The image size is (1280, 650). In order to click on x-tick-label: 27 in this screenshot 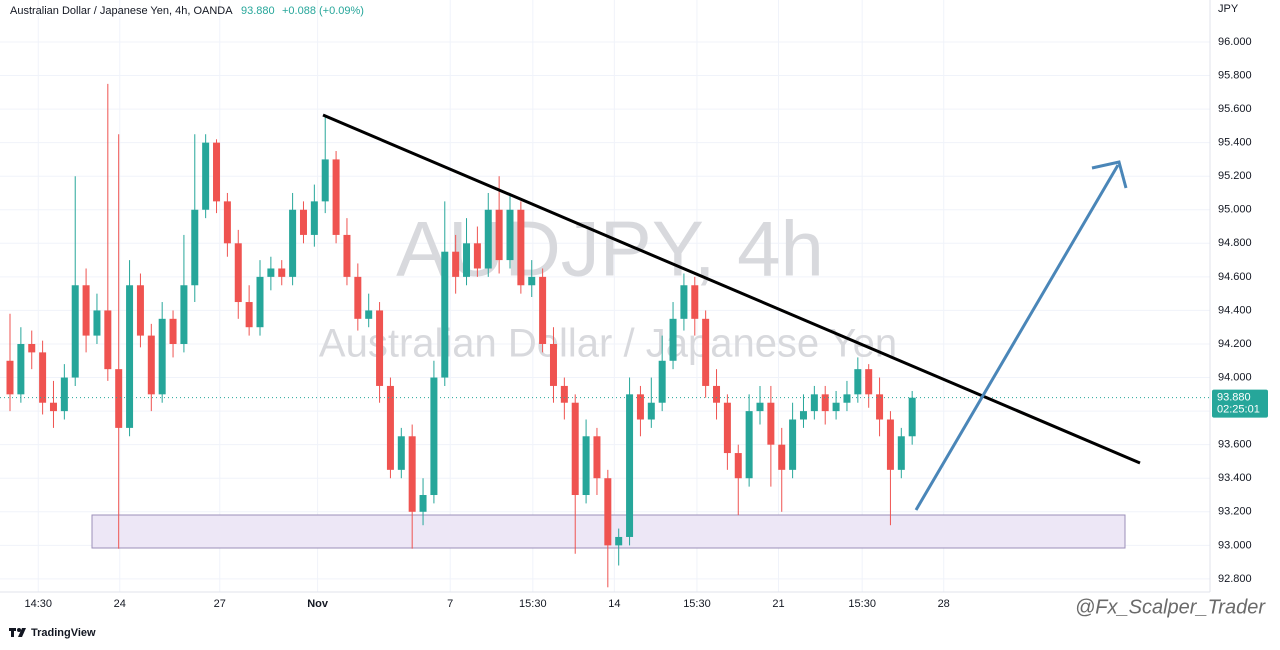, I will do `click(220, 604)`.